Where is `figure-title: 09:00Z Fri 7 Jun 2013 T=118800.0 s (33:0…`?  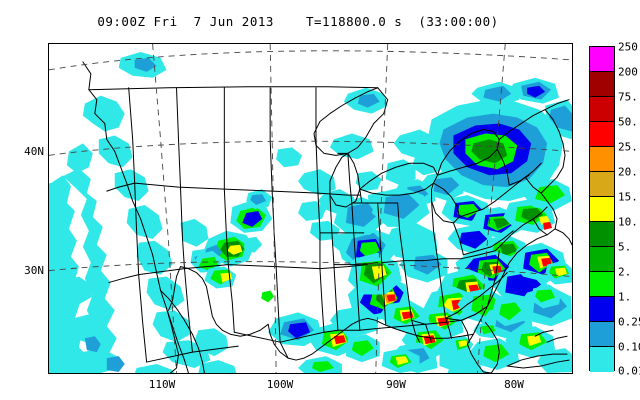 figure-title: 09:00Z Fri 7 Jun 2013 T=118800.0 s (33:0… is located at coordinates (298, 21).